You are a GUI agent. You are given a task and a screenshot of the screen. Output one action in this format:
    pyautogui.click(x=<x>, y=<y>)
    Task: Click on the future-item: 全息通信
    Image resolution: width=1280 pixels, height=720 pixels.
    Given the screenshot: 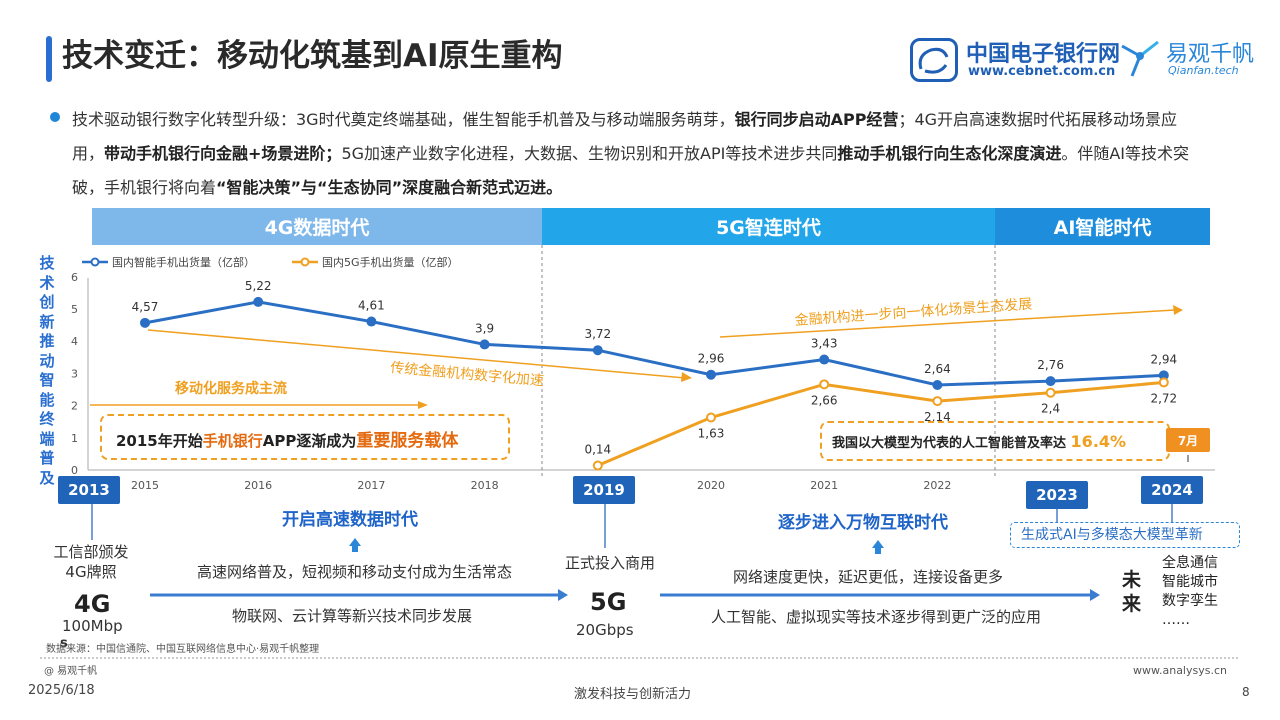 What is the action you would take?
    pyautogui.click(x=1190, y=563)
    